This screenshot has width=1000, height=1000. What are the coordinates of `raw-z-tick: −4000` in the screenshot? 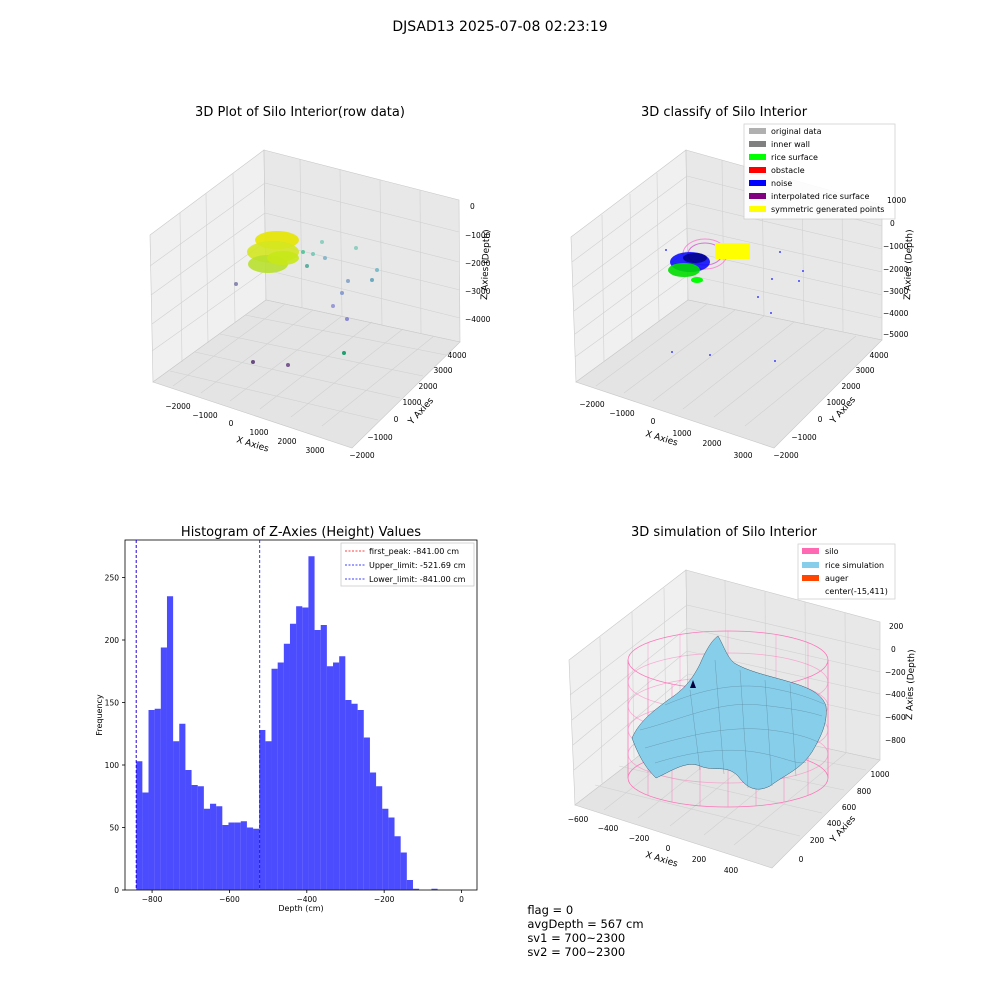 It's located at (478, 319).